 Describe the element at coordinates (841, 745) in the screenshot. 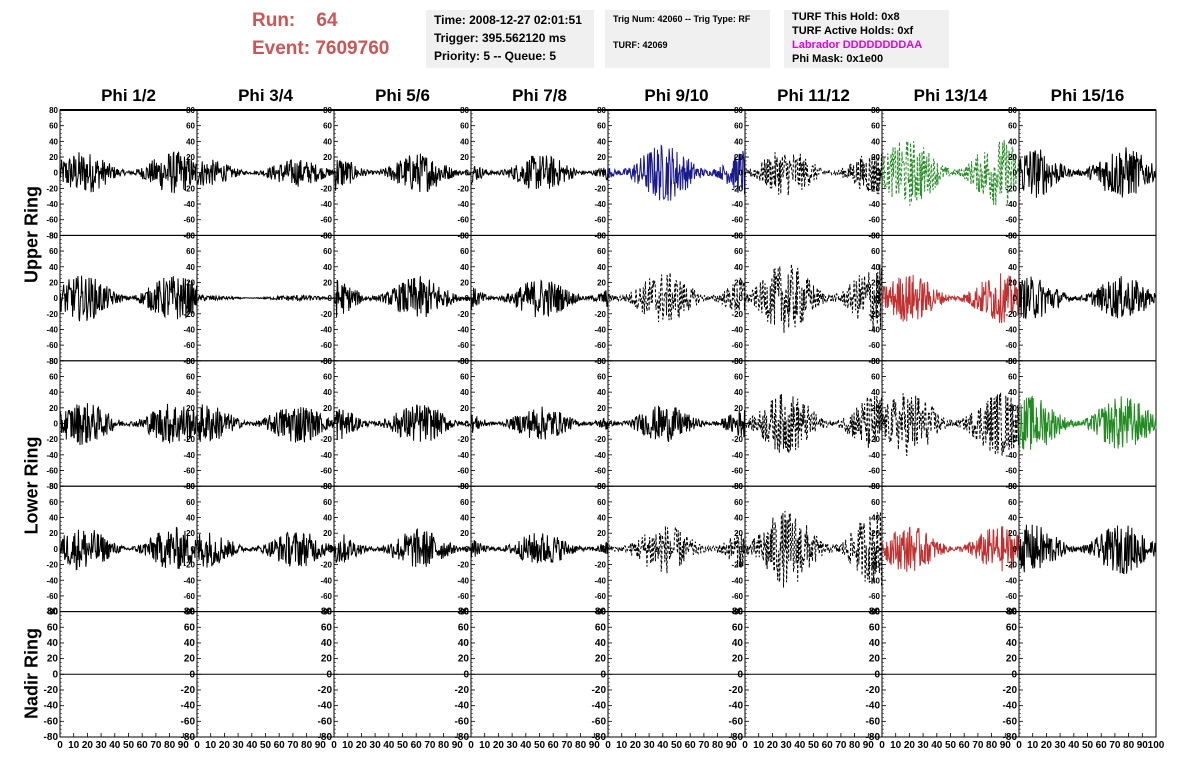

I see `x-tick-label: 70` at that location.